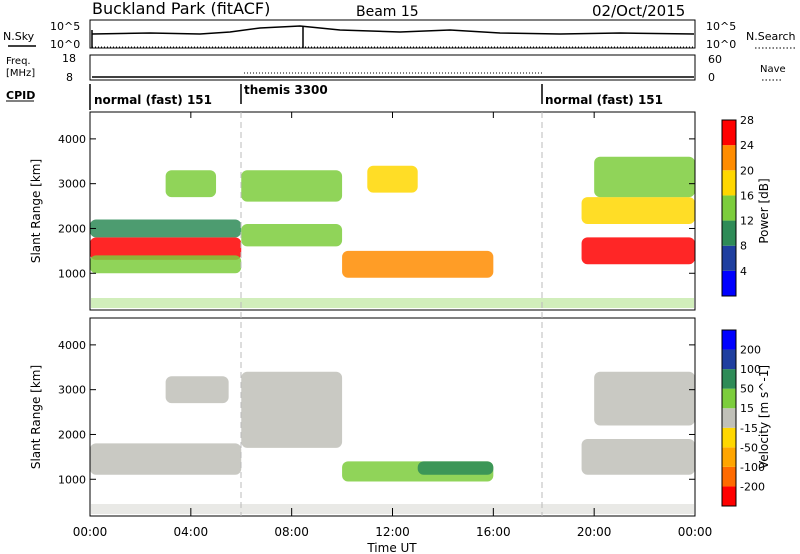  Describe the element at coordinates (191, 532) in the screenshot. I see `xtick-label-1: 04:00` at that location.